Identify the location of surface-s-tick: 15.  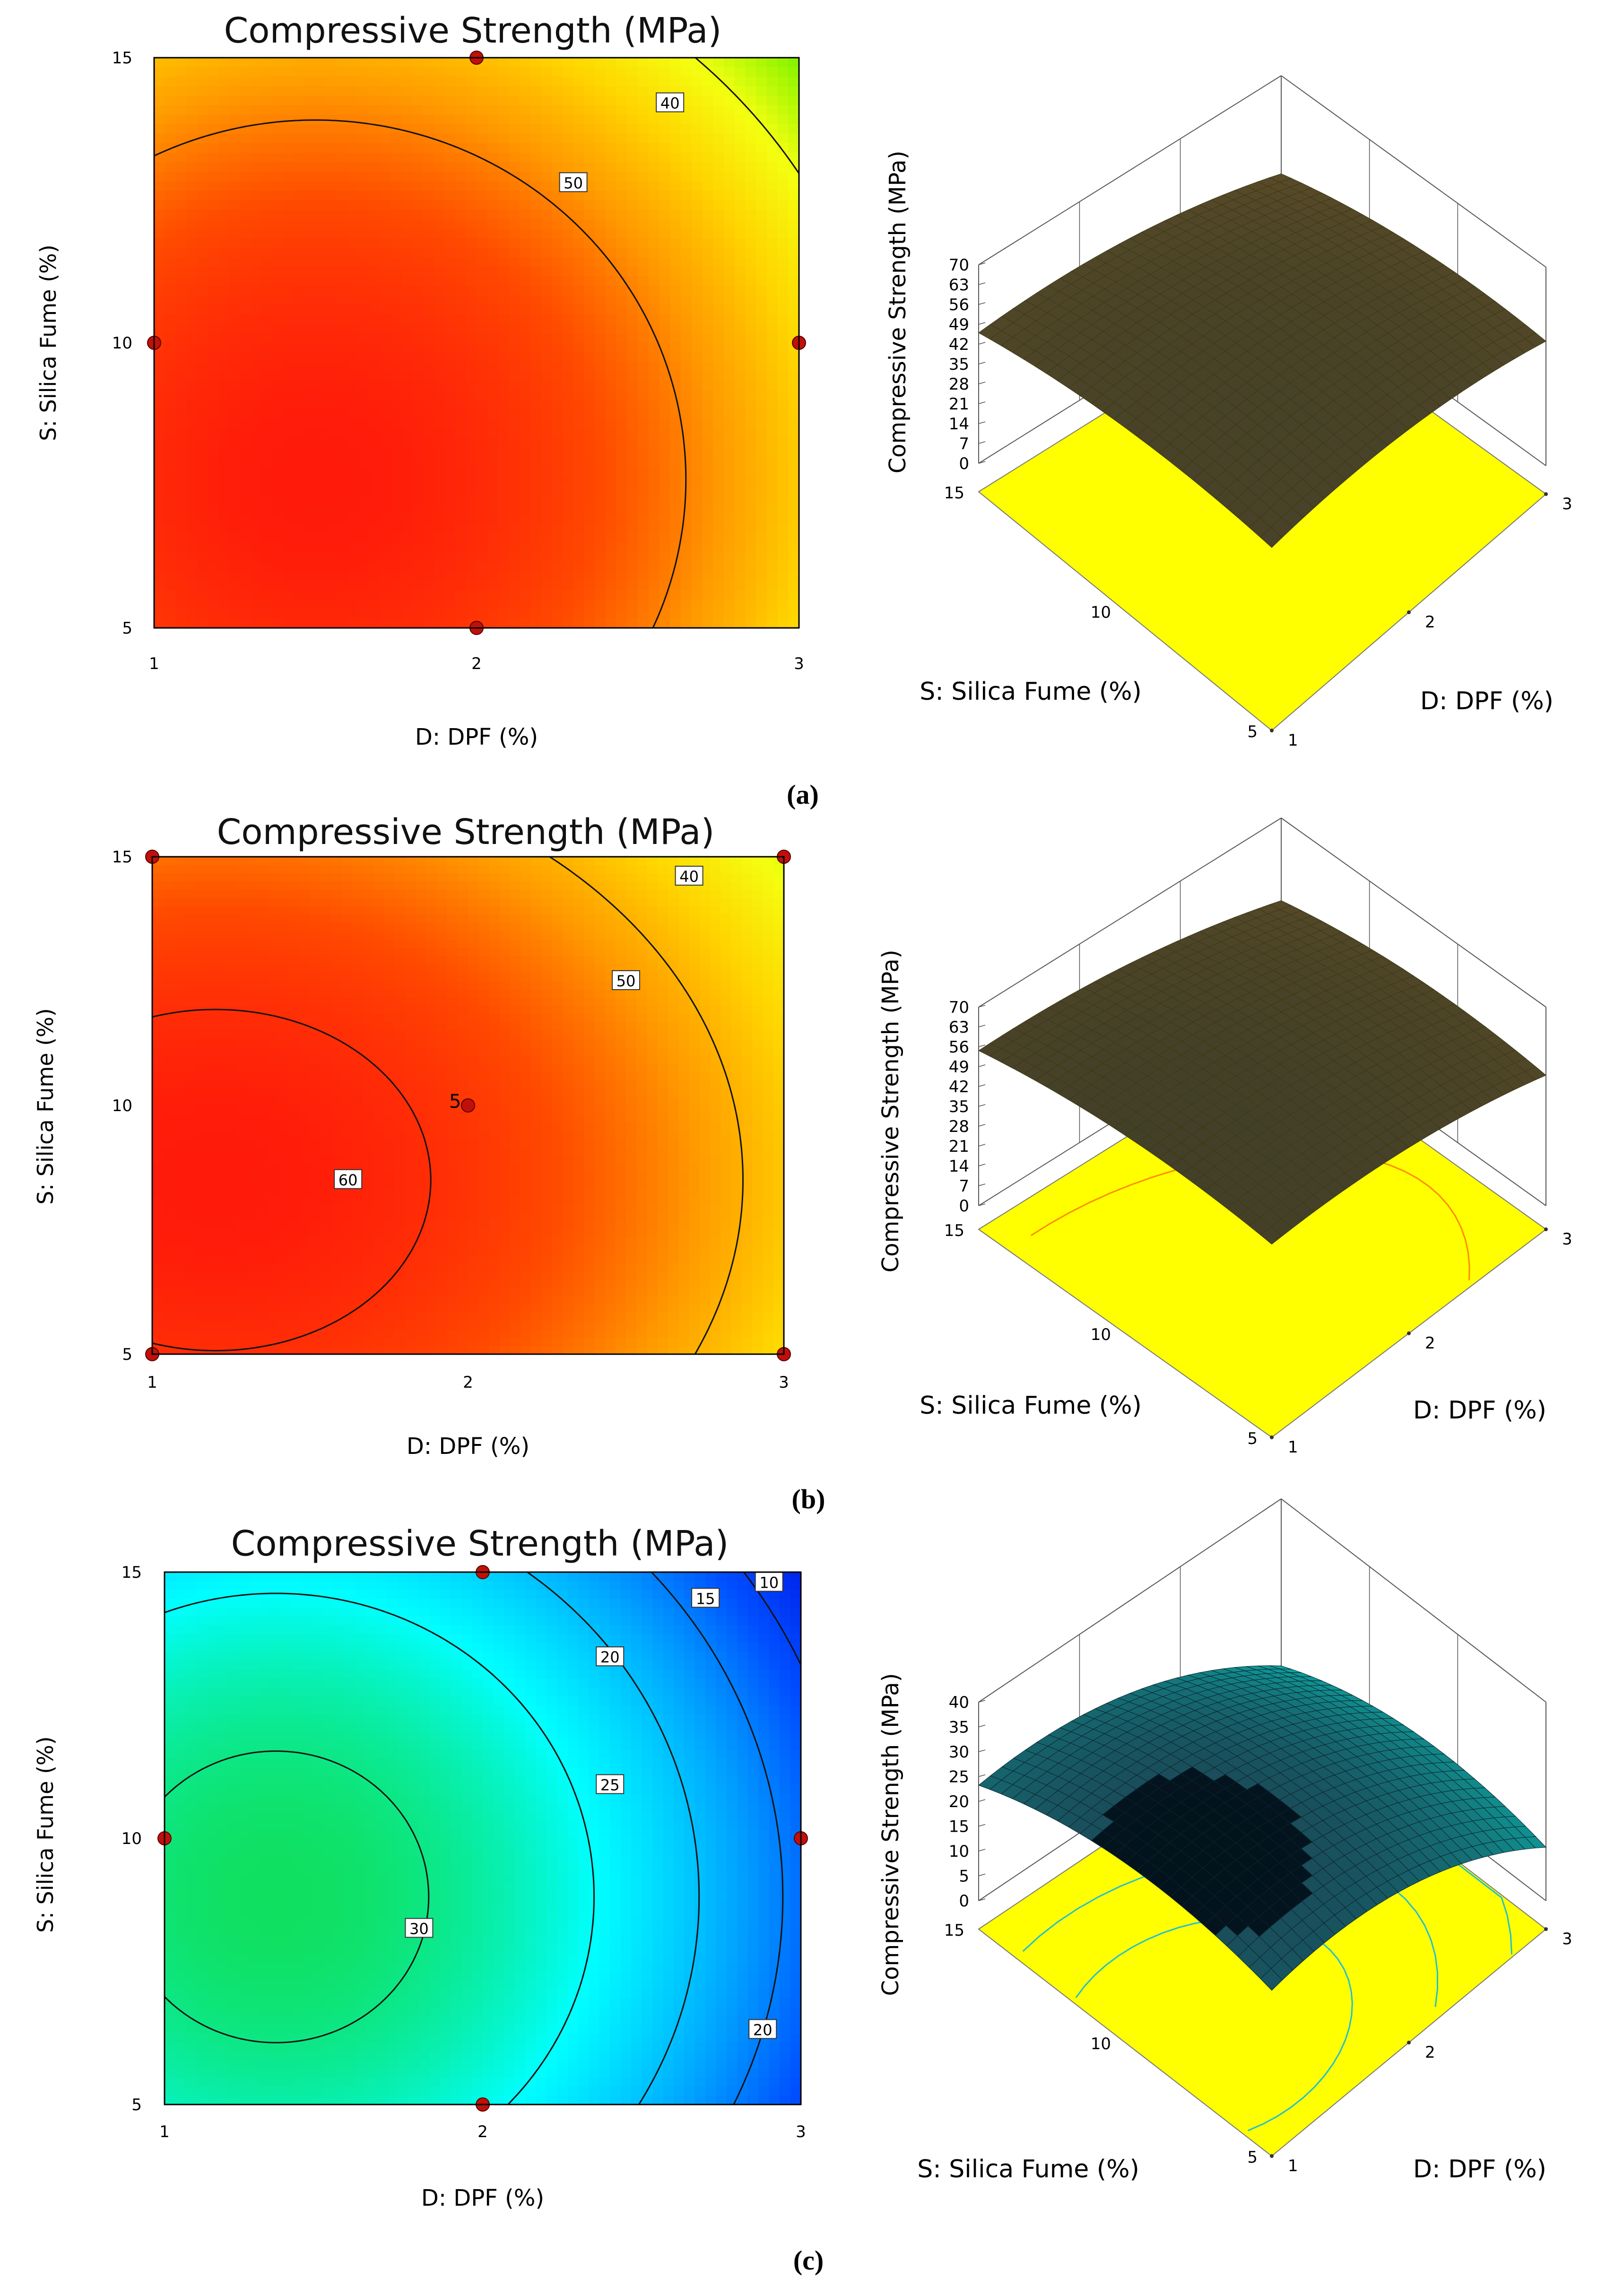
(954, 493).